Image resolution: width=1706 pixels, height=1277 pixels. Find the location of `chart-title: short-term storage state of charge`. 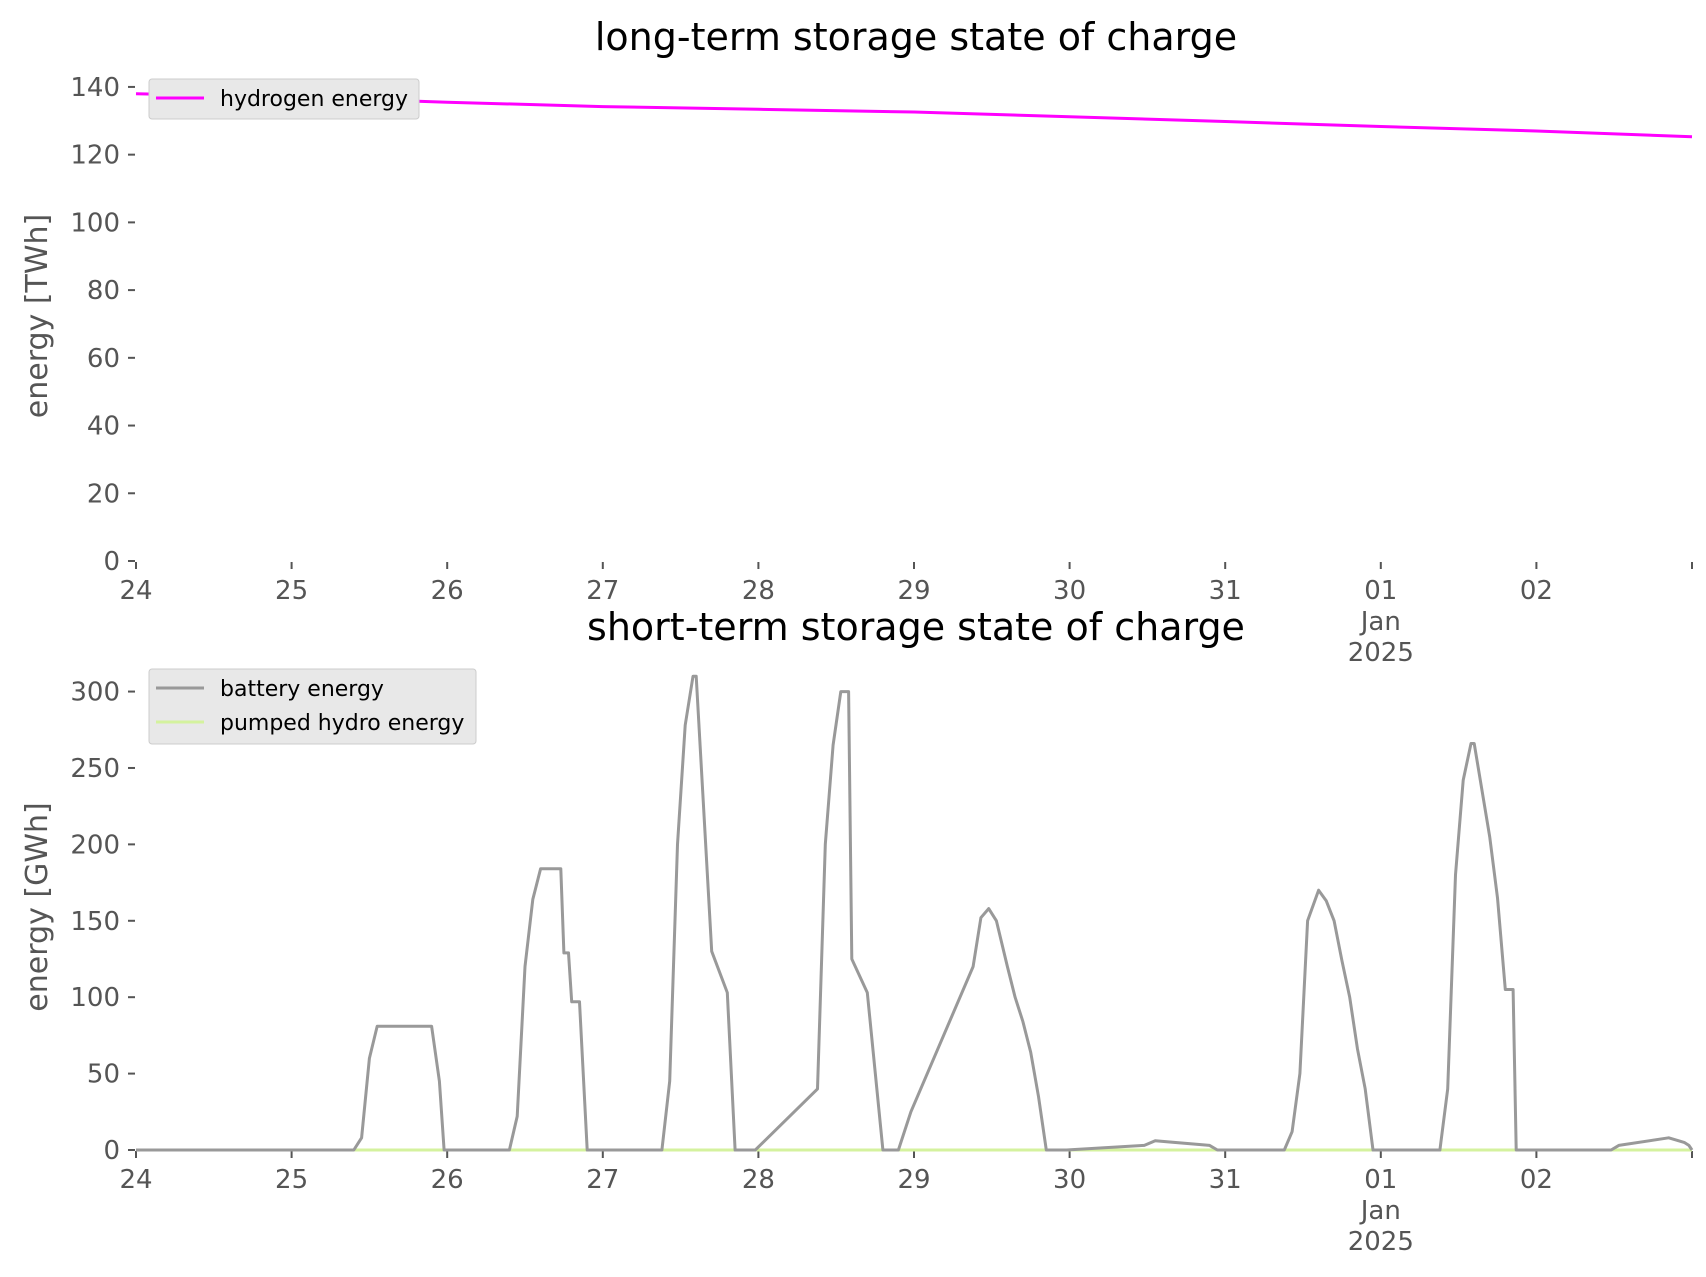

chart-title: short-term storage state of charge is located at coordinates (916, 627).